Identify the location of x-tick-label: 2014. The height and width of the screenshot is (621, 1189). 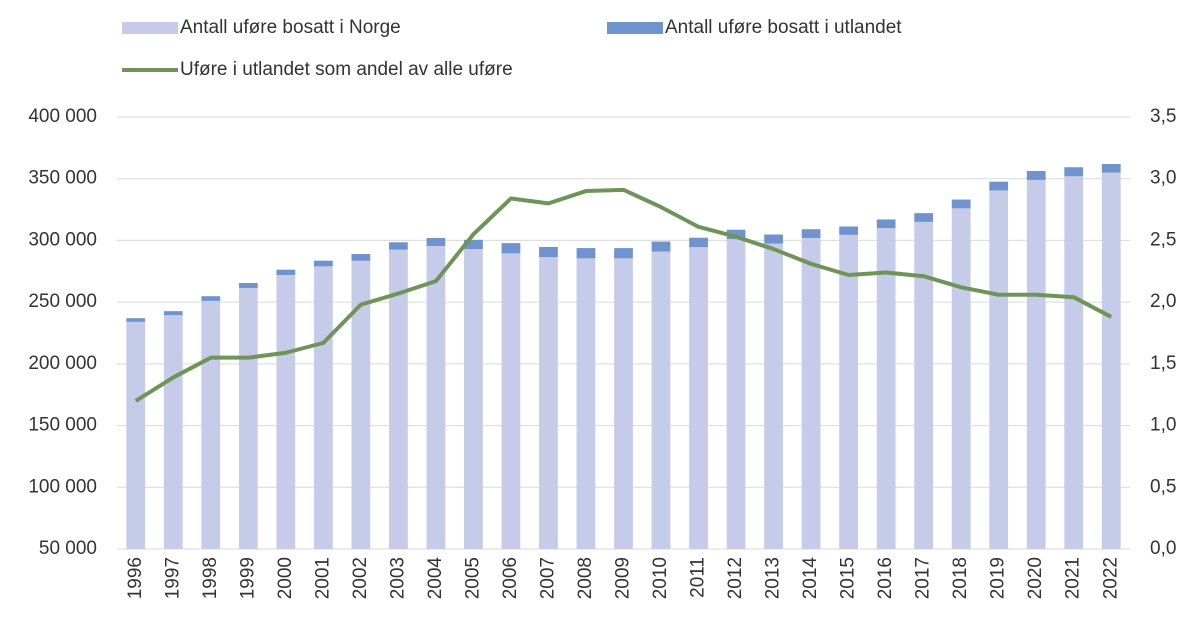
(810, 578).